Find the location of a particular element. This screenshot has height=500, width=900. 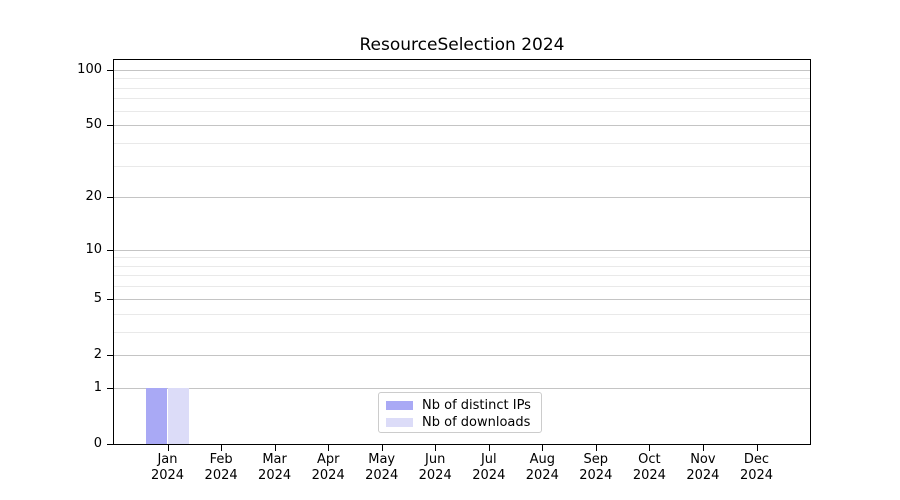

y-axis-tick-label: 100 is located at coordinates (89, 69).